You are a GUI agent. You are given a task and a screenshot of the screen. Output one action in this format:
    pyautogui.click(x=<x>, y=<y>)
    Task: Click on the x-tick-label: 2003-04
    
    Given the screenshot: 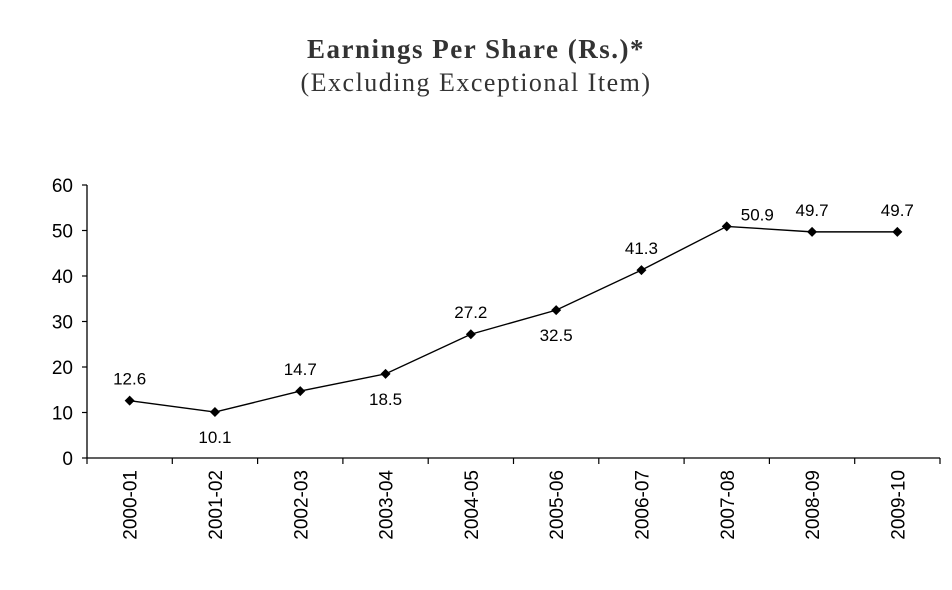 What is the action you would take?
    pyautogui.click(x=387, y=505)
    